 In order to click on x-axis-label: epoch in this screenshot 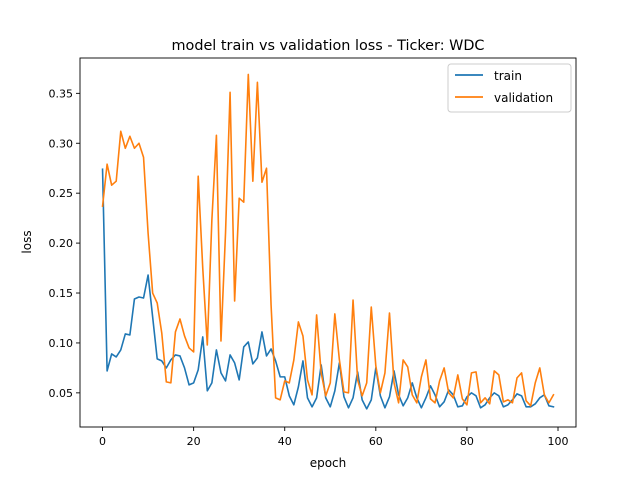, I will do `click(328, 463)`.